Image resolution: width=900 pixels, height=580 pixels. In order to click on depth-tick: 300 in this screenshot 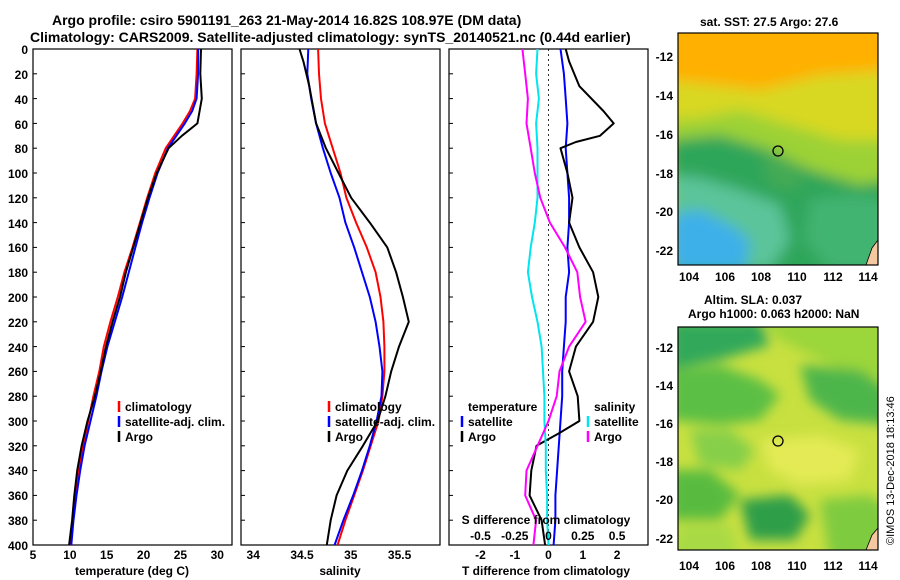, I will do `click(18, 422)`.